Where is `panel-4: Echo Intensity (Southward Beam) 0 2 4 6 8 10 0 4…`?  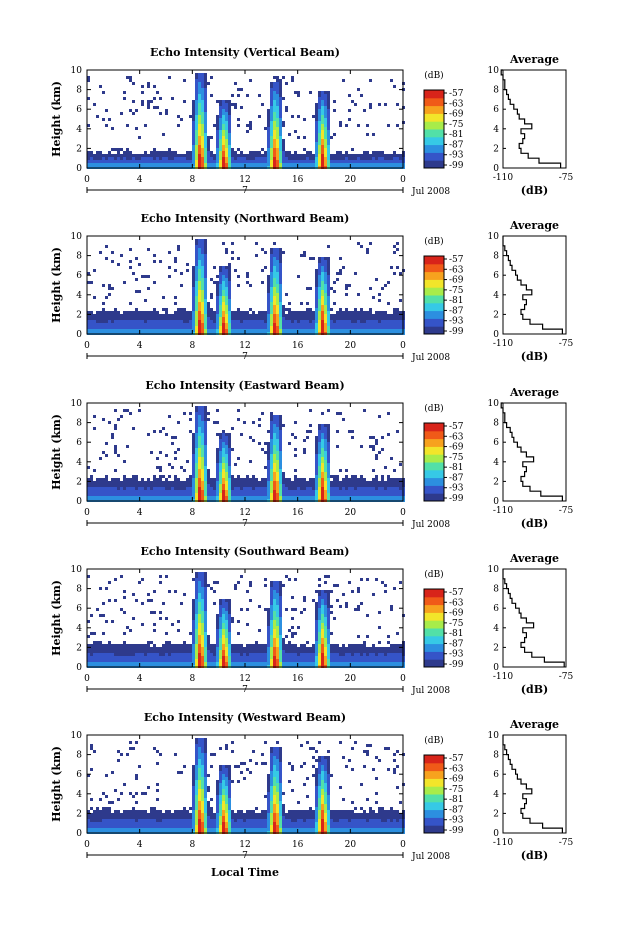
panel-4: Echo Intensity (Southward Beam) 0 2 4 6 8 10 0 4… is located at coordinates (312, 620).